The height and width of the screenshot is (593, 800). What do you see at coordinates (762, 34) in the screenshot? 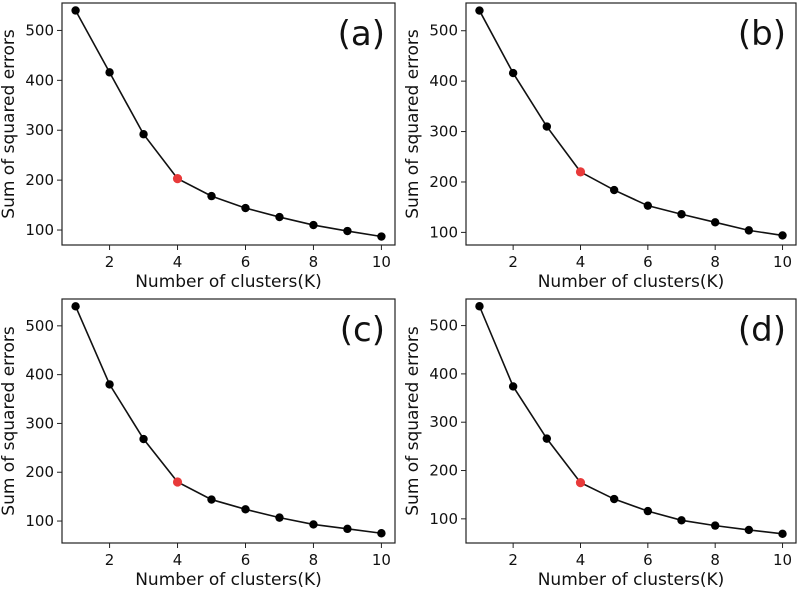
I see `panel-label: (b)` at bounding box center [762, 34].